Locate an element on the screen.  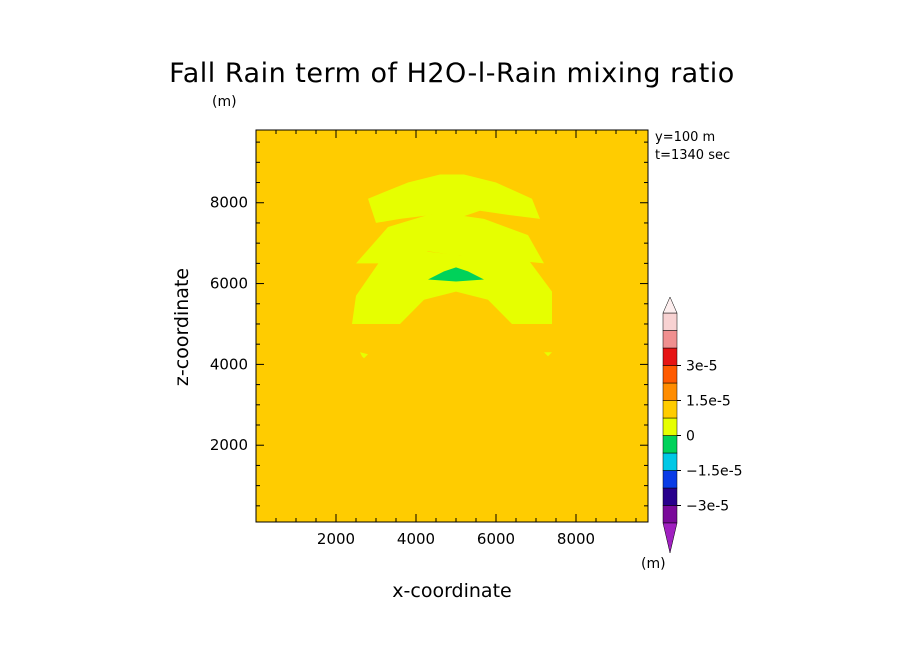
colorbar-unit: (m) is located at coordinates (653, 564).